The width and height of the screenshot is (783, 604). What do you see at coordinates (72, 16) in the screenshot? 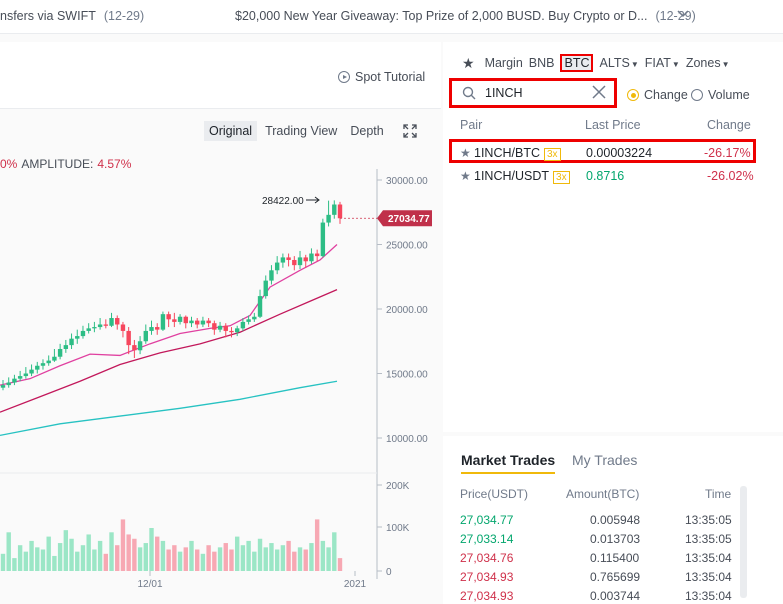
I see `announcement-1: nsfers via SWIFT (12-29)` at bounding box center [72, 16].